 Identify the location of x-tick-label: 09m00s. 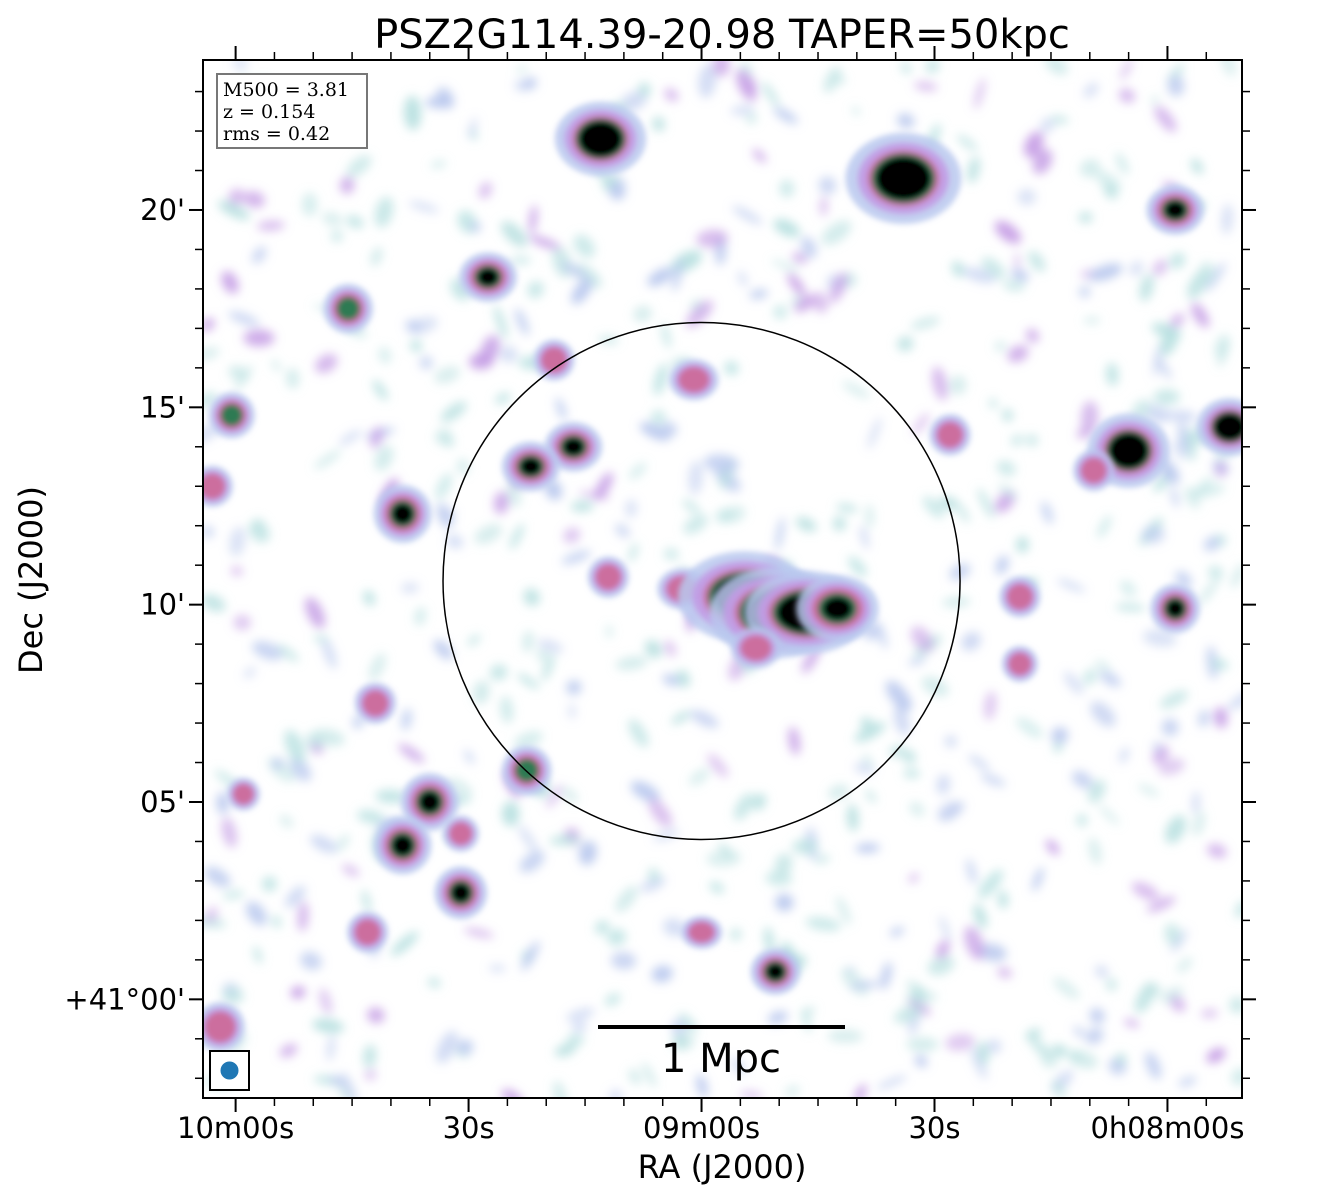
(701, 1128).